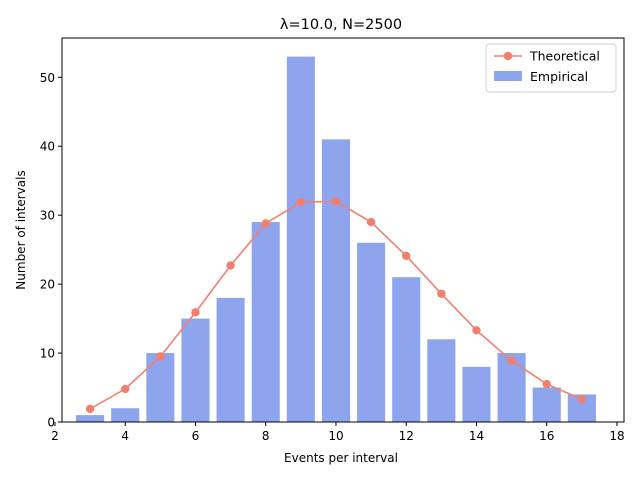 The width and height of the screenshot is (640, 480). Describe the element at coordinates (47, 216) in the screenshot. I see `y-tick-label-30: 30` at that location.